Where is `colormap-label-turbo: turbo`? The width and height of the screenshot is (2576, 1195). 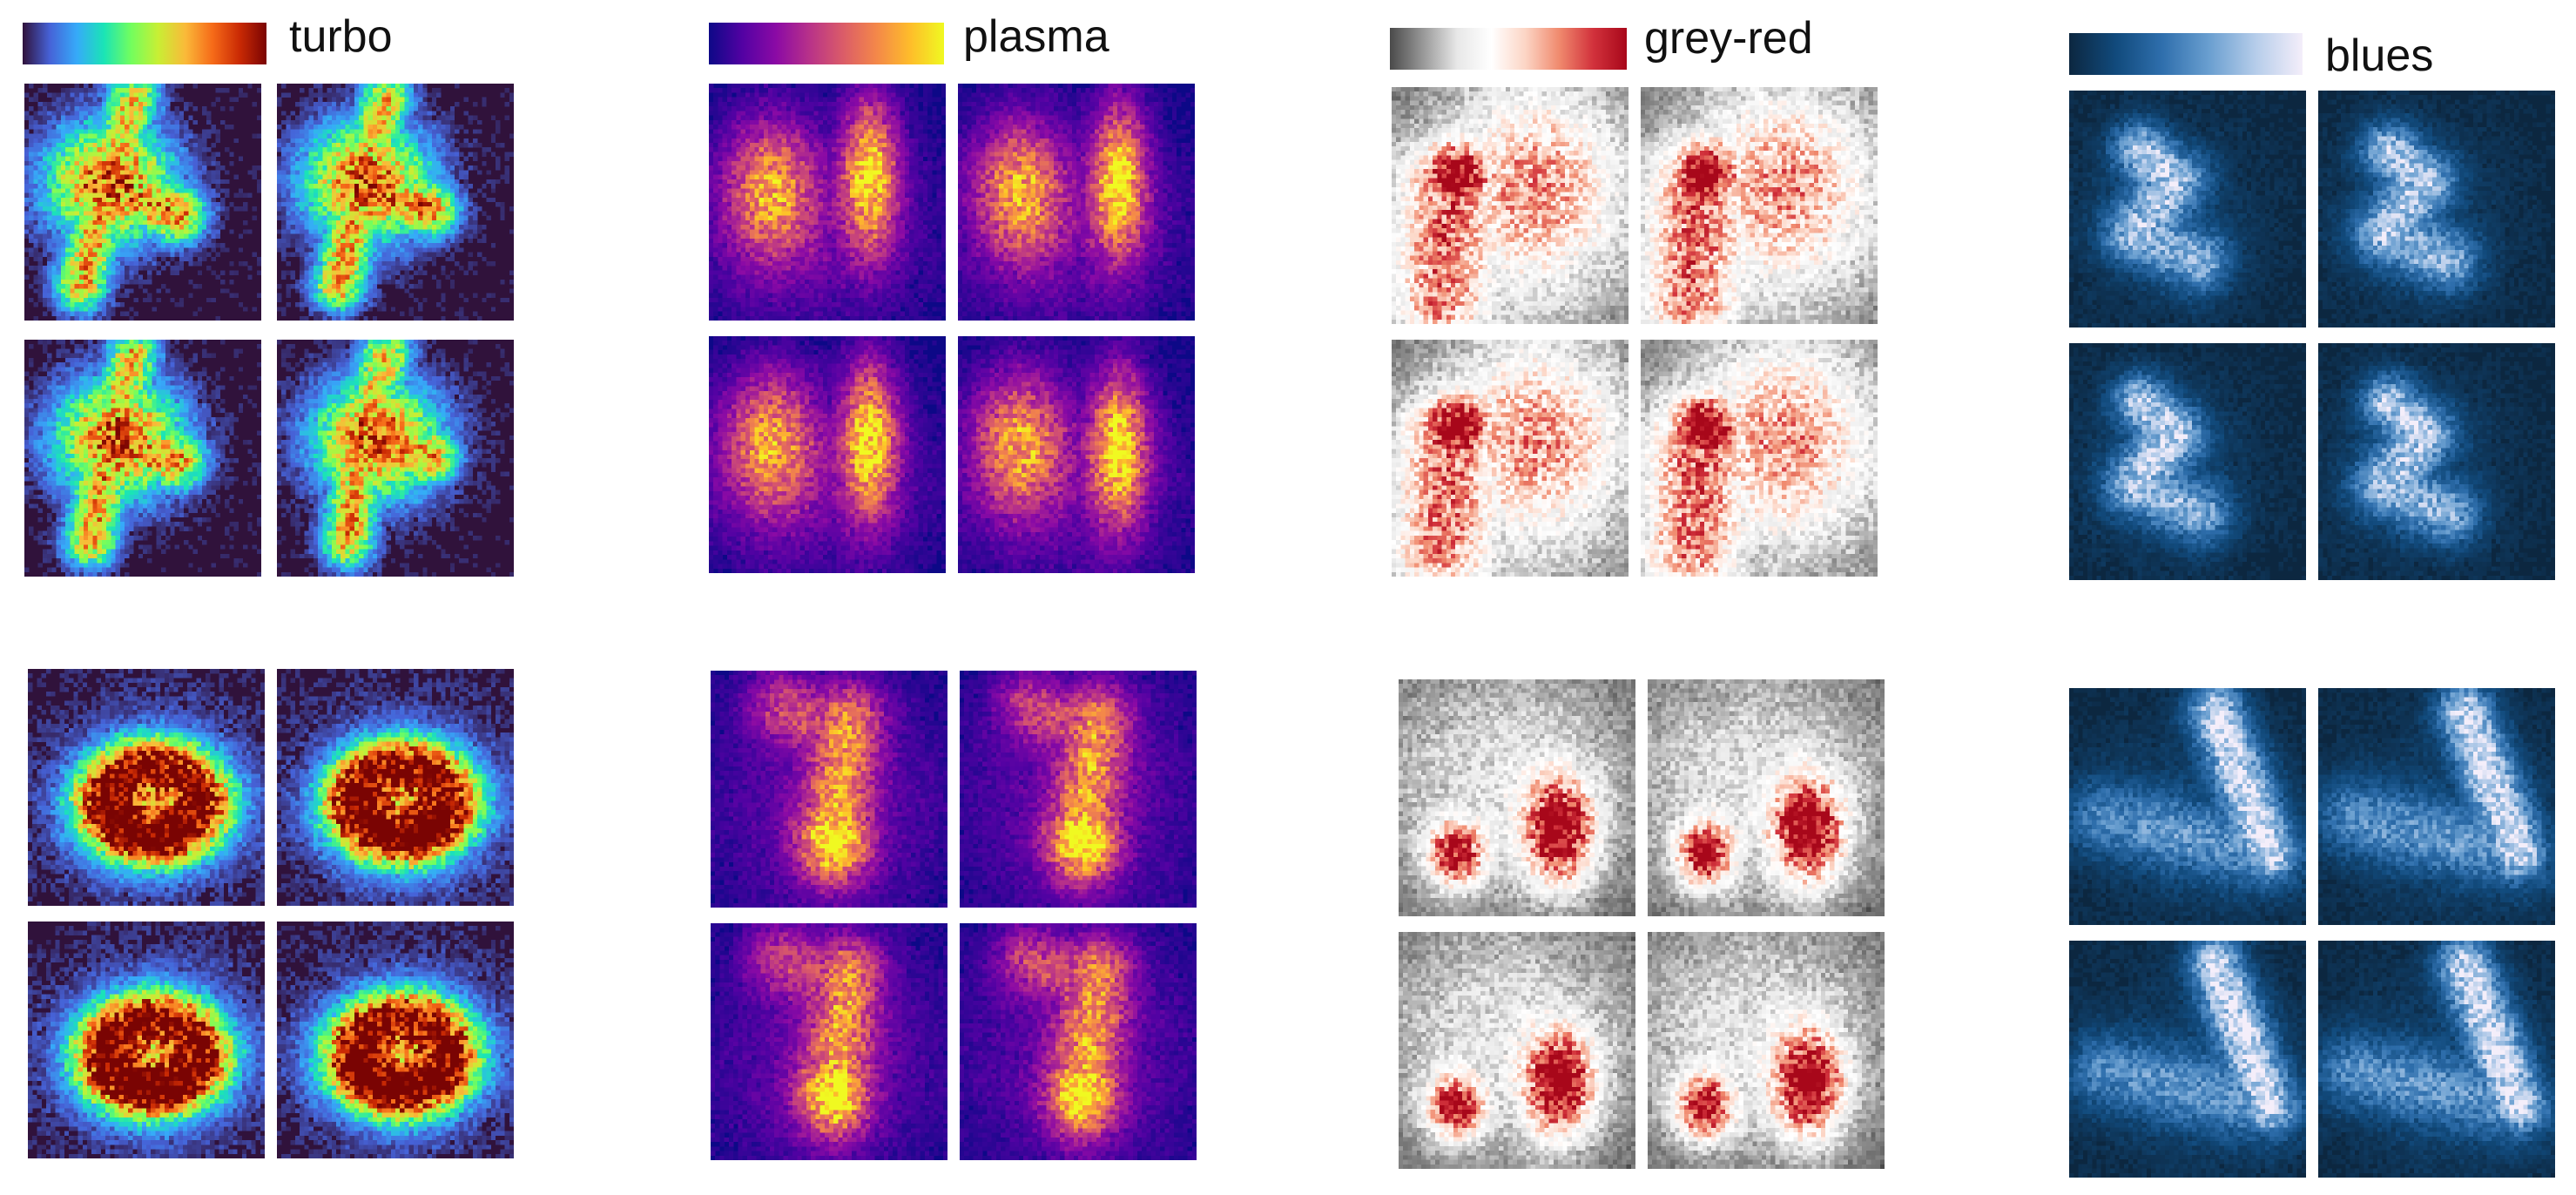
colormap-label-turbo: turbo is located at coordinates (341, 36).